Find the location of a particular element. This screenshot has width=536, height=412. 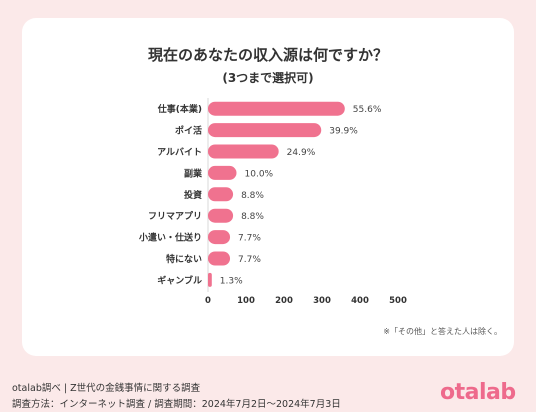

category-label: アルバイト is located at coordinates (179, 152).